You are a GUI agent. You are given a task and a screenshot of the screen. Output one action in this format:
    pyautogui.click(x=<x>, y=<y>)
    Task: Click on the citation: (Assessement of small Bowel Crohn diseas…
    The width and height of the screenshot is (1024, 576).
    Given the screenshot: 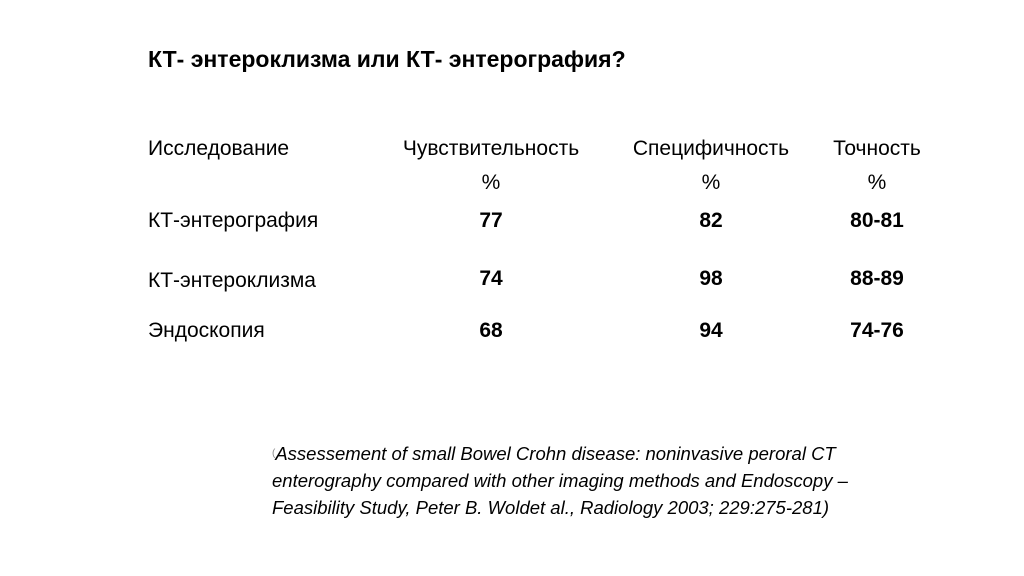 What is the action you would take?
    pyautogui.click(x=622, y=480)
    